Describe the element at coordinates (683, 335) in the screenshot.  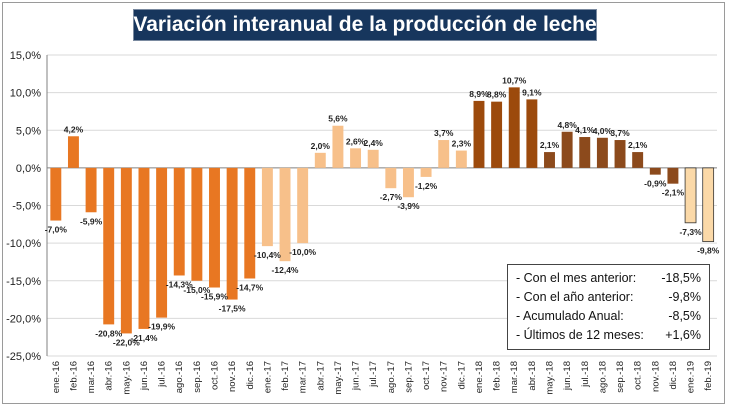
I see `summary-value: +1,6%` at that location.